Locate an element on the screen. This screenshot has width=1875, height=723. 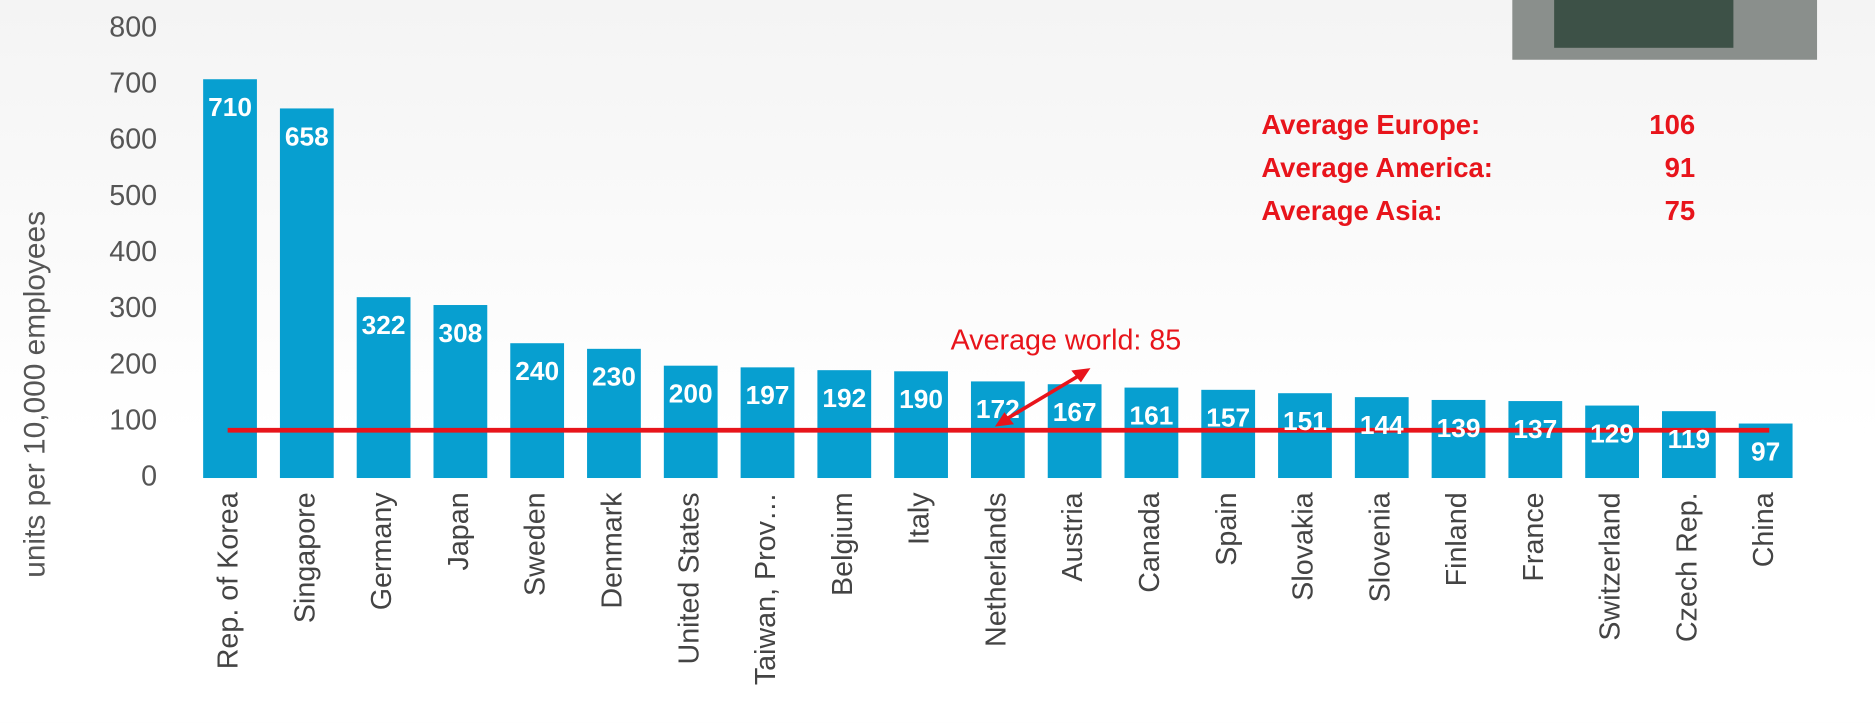
average-value: 91 is located at coordinates (1680, 167).